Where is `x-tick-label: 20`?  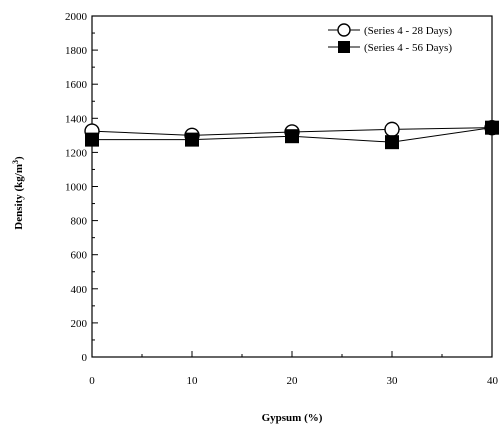
x-tick-label: 20 is located at coordinates (293, 381).